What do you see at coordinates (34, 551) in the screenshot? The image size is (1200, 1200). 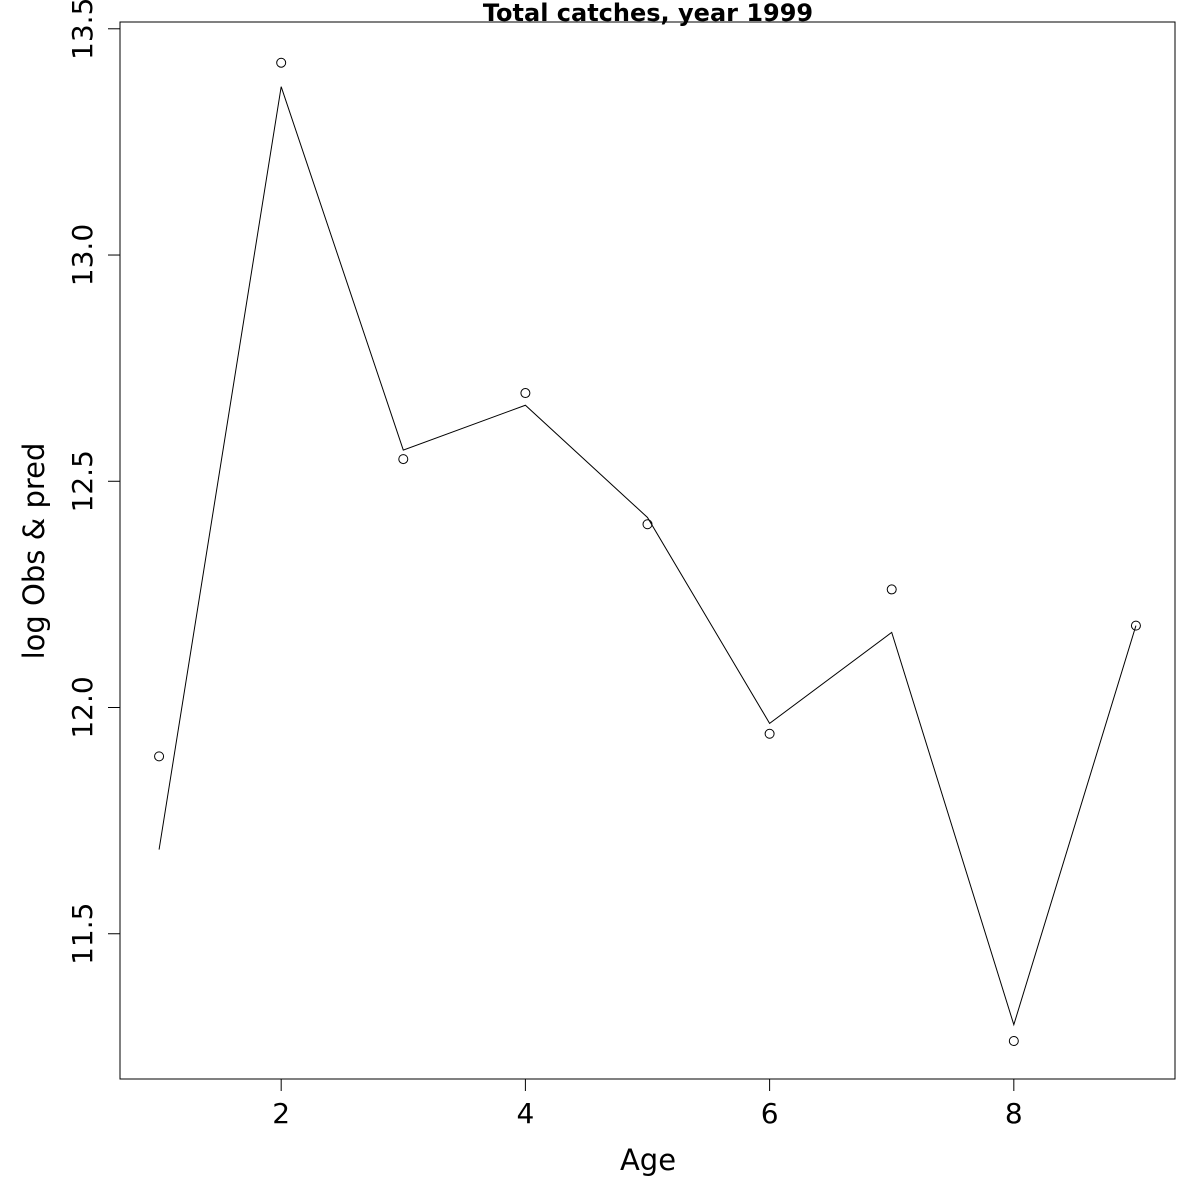 I see `y-axis-label: log Obs & pred` at bounding box center [34, 551].